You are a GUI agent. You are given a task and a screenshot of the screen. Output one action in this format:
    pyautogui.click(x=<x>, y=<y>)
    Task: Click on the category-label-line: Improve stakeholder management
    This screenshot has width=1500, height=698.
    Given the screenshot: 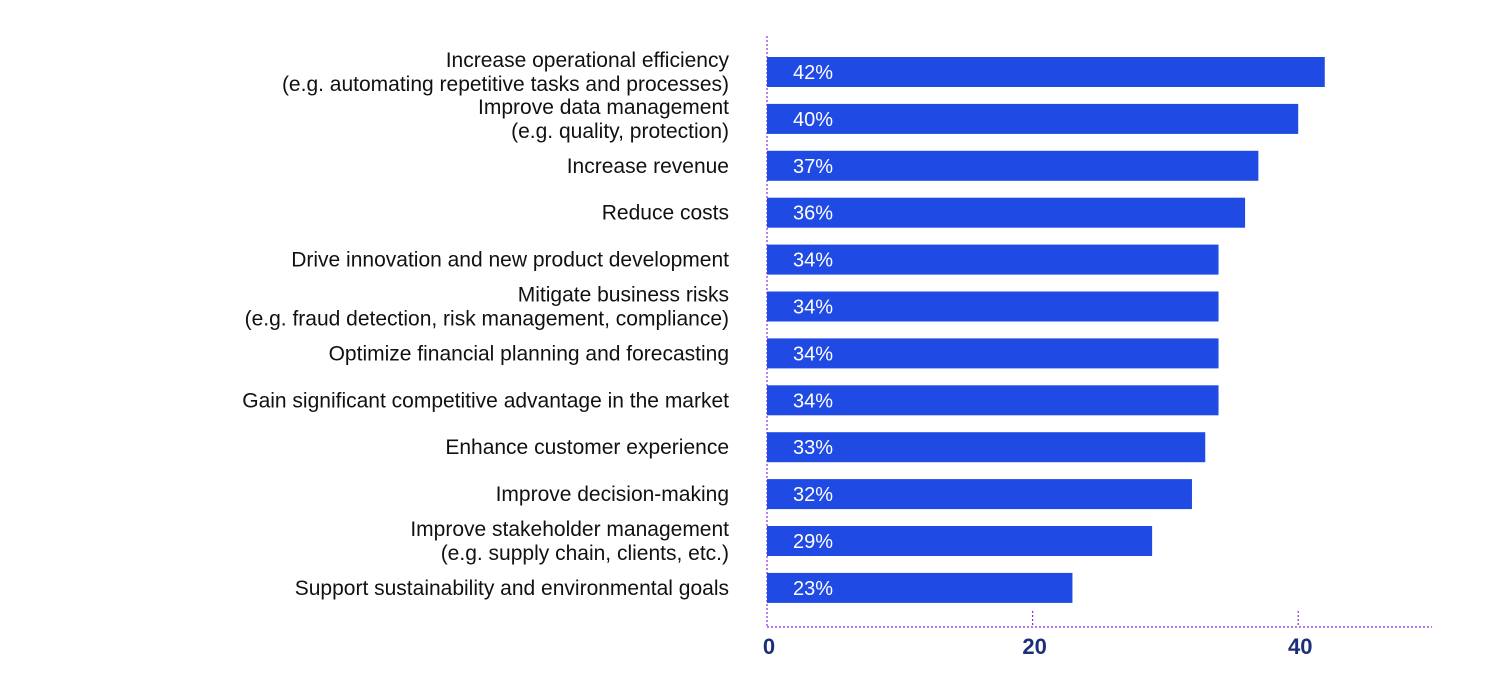 What is the action you would take?
    pyautogui.click(x=569, y=529)
    